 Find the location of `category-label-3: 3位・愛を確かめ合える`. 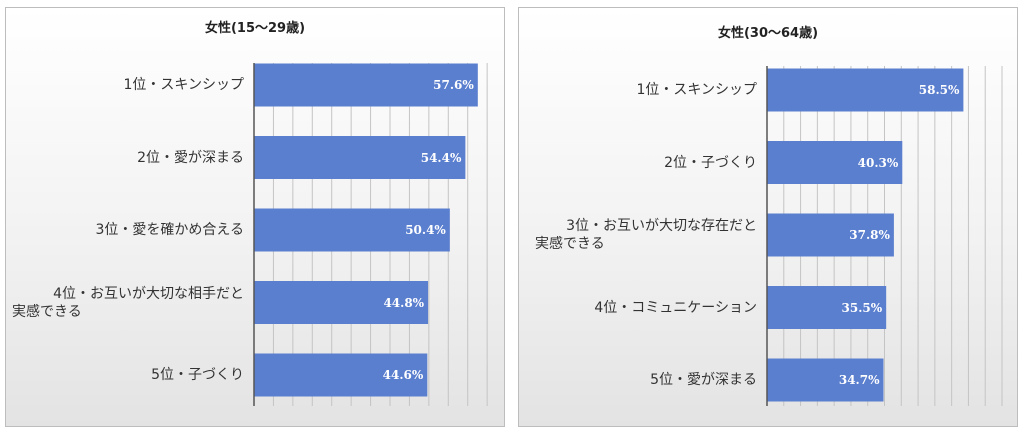

category-label-3: 3位・愛を確かめ合える is located at coordinates (127, 230).